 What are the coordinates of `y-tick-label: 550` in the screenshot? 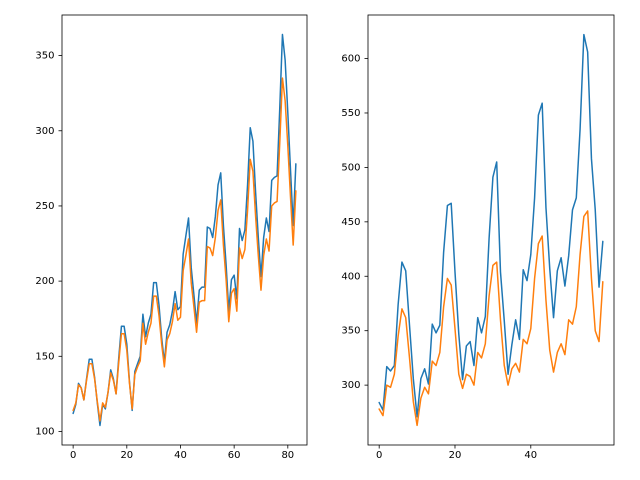 It's located at (350, 113).